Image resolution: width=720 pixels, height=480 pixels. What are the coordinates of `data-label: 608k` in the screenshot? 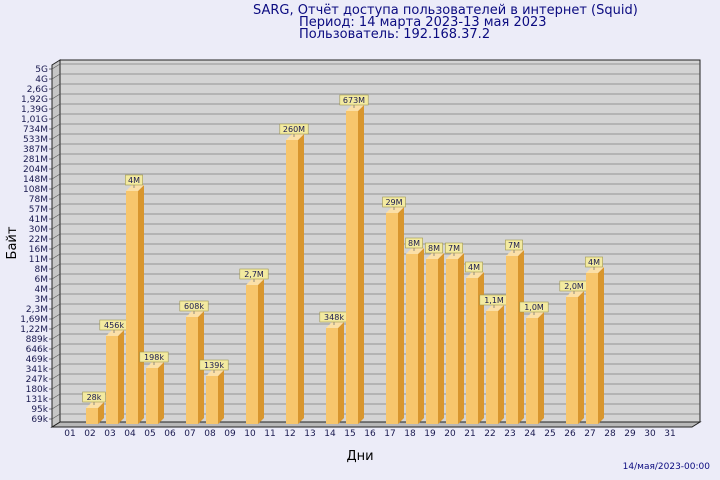 It's located at (194, 306).